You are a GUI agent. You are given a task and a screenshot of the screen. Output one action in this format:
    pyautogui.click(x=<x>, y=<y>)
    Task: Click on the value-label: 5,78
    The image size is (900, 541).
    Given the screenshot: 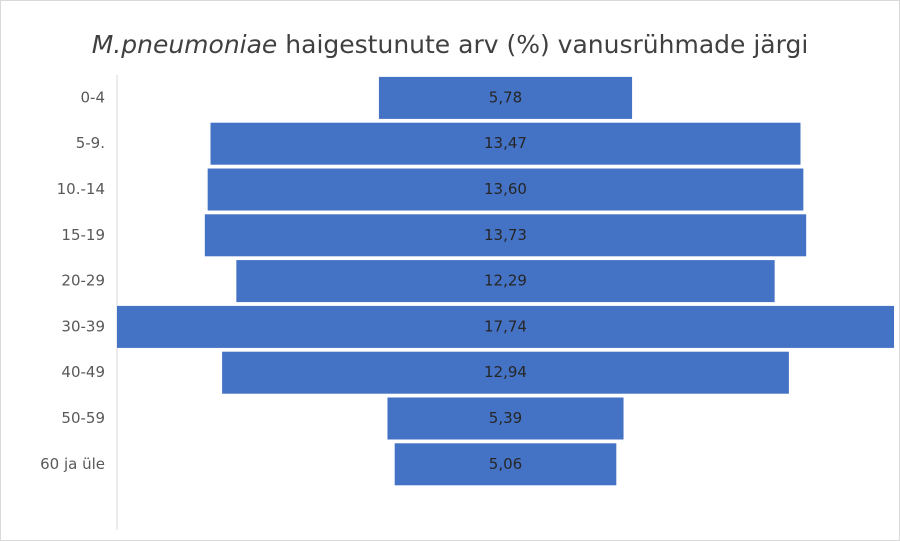 What is the action you would take?
    pyautogui.click(x=505, y=97)
    